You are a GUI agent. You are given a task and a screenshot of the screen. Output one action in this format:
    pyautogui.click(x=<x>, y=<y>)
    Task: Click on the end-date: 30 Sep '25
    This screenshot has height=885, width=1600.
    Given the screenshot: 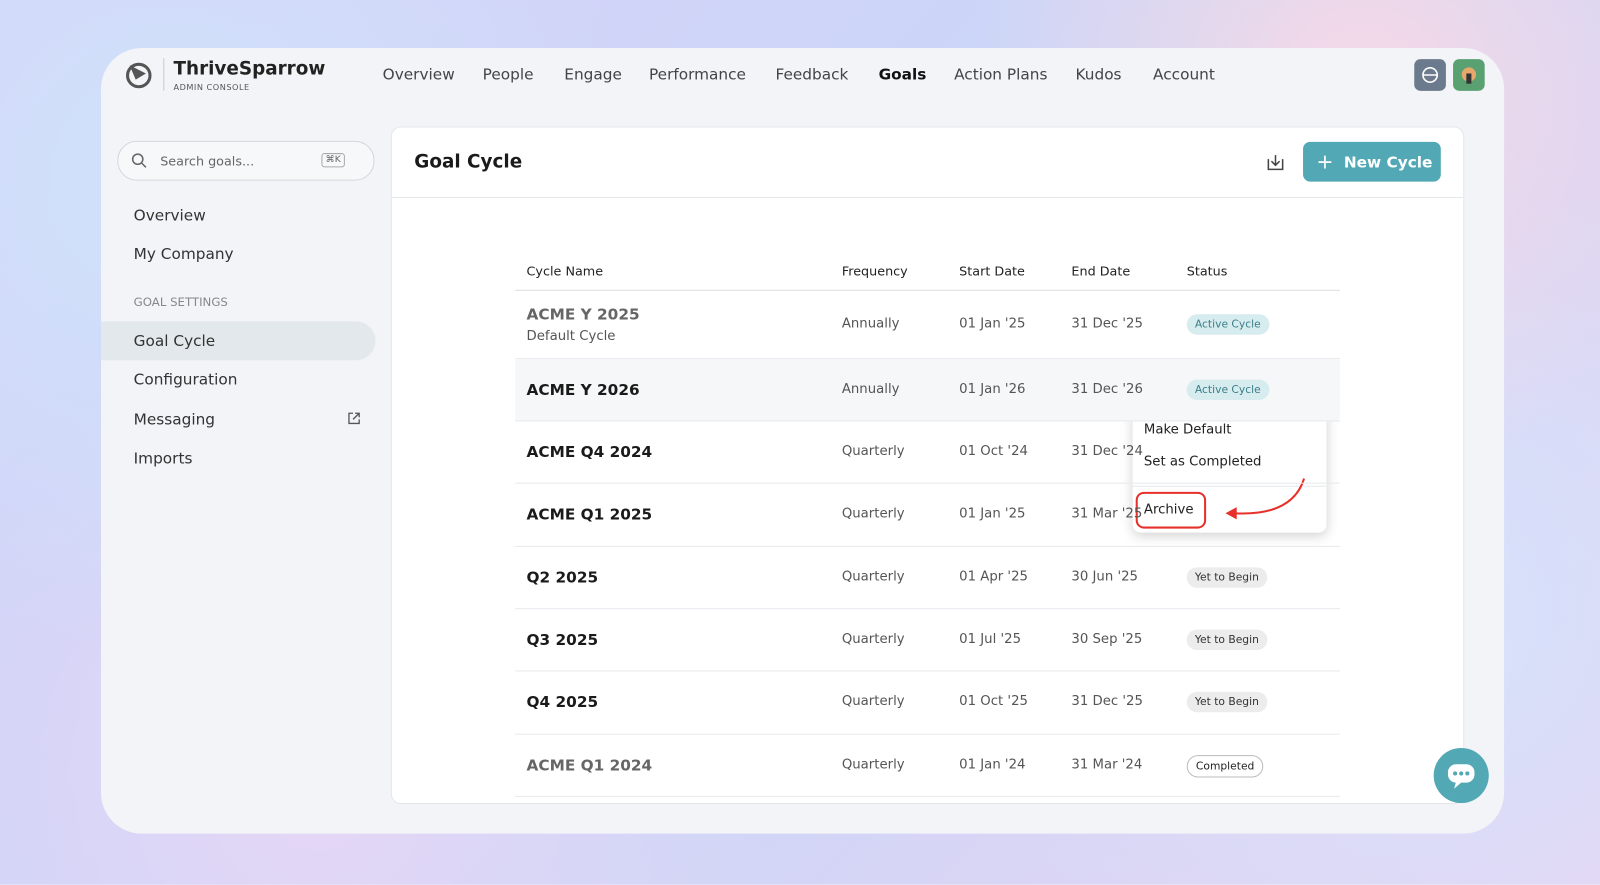 What is the action you would take?
    pyautogui.click(x=1107, y=639)
    